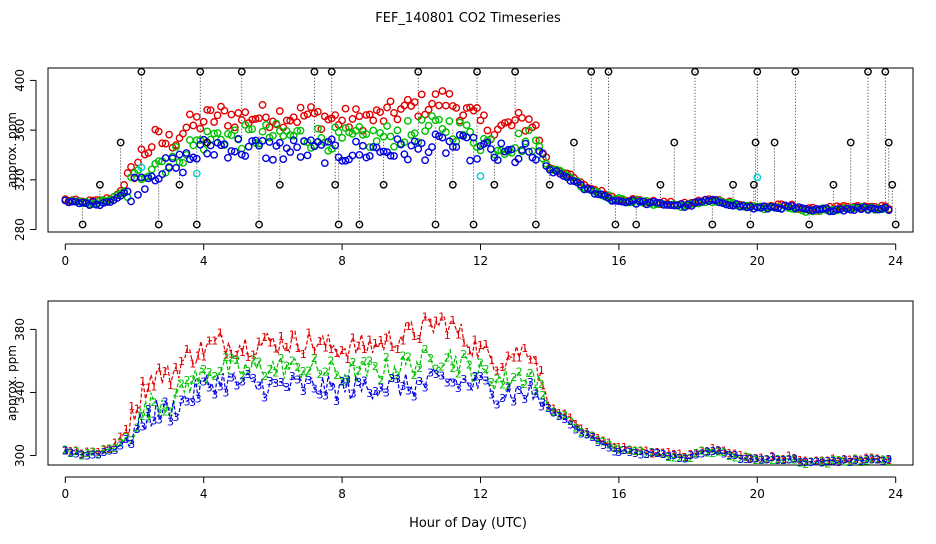 The height and width of the screenshot is (544, 936). I want to click on top-x-tick-label: 24, so click(895, 261).